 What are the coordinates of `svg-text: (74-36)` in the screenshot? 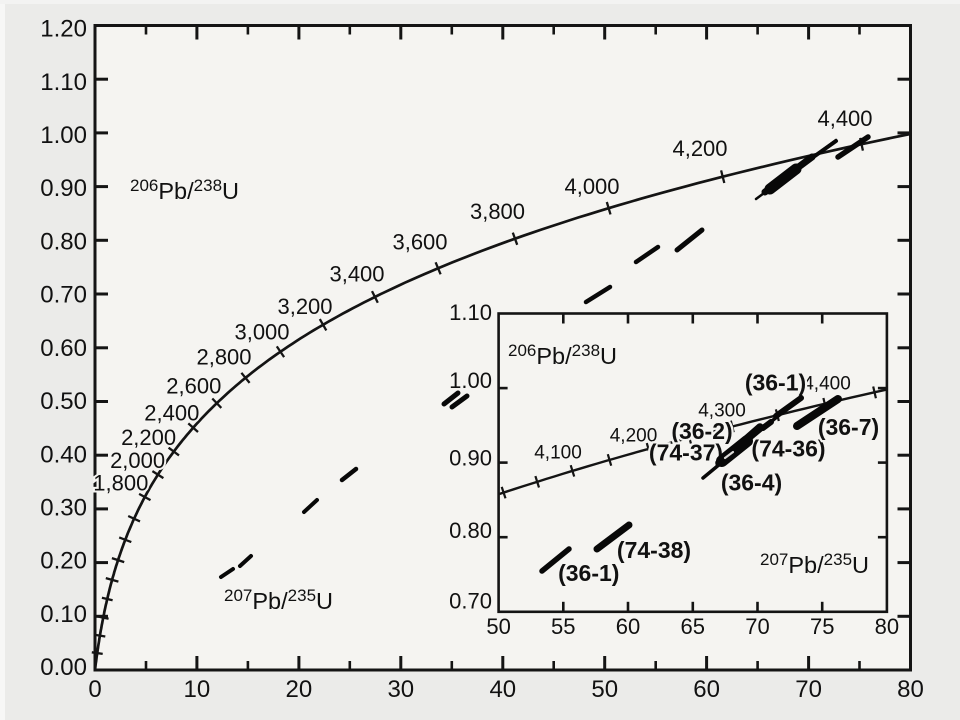 It's located at (788, 449).